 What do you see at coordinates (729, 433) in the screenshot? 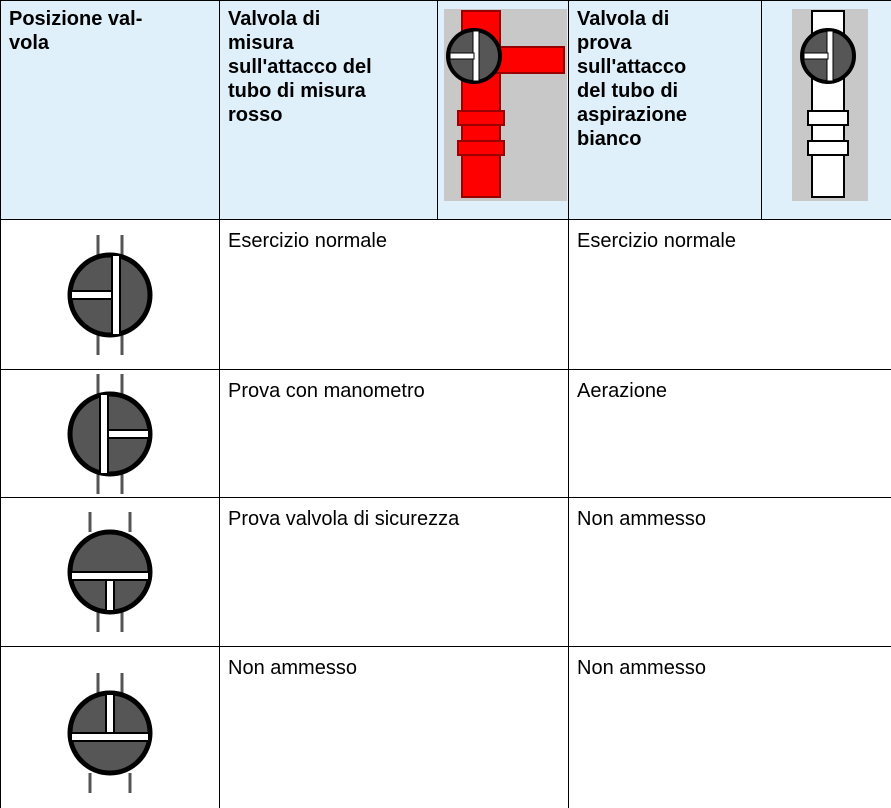
I see `cell: Aerazione` at bounding box center [729, 433].